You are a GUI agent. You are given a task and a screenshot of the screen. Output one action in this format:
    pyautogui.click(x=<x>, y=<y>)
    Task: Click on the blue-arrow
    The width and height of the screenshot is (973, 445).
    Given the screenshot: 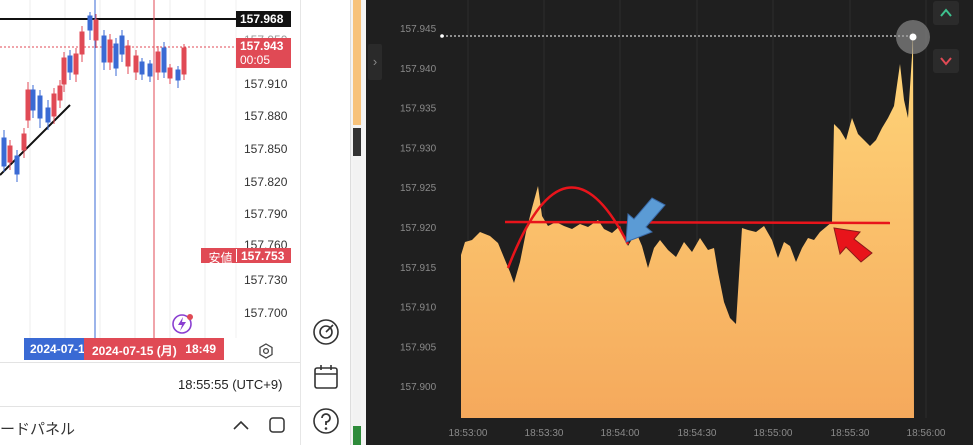 What is the action you would take?
    pyautogui.click(x=645, y=220)
    